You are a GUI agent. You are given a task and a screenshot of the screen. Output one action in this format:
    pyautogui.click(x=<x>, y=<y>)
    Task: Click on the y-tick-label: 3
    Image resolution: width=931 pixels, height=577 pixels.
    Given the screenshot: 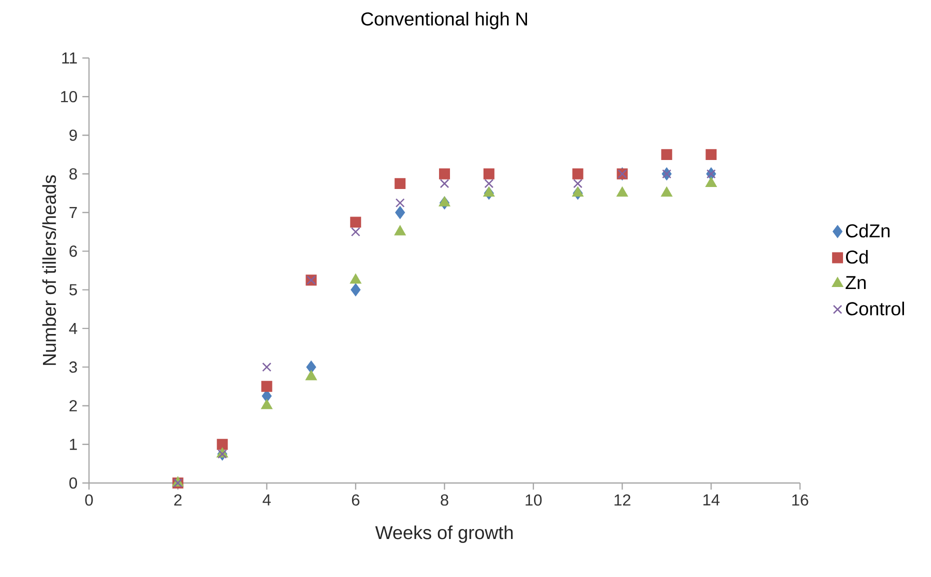 What is the action you would take?
    pyautogui.click(x=73, y=367)
    